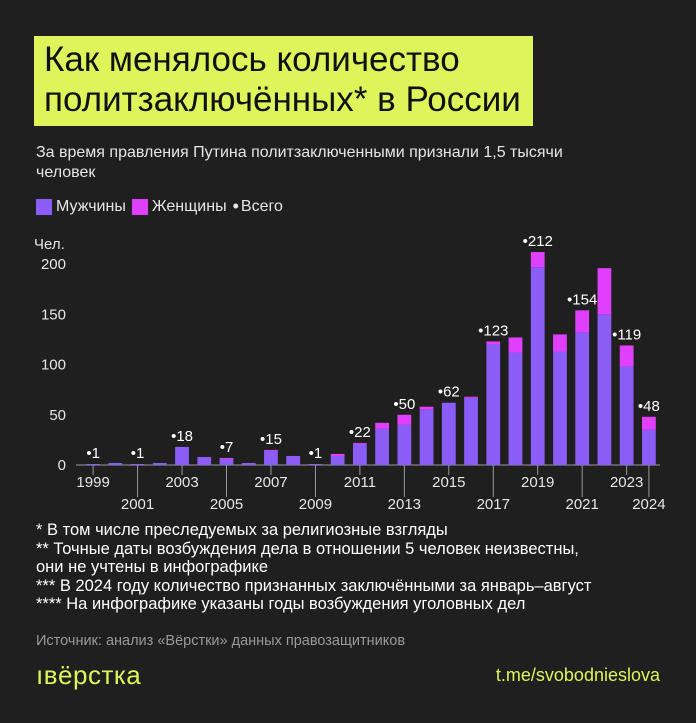 This screenshot has height=723, width=696. What do you see at coordinates (426, 408) in the screenshot?
I see `bar-women-2014` at bounding box center [426, 408].